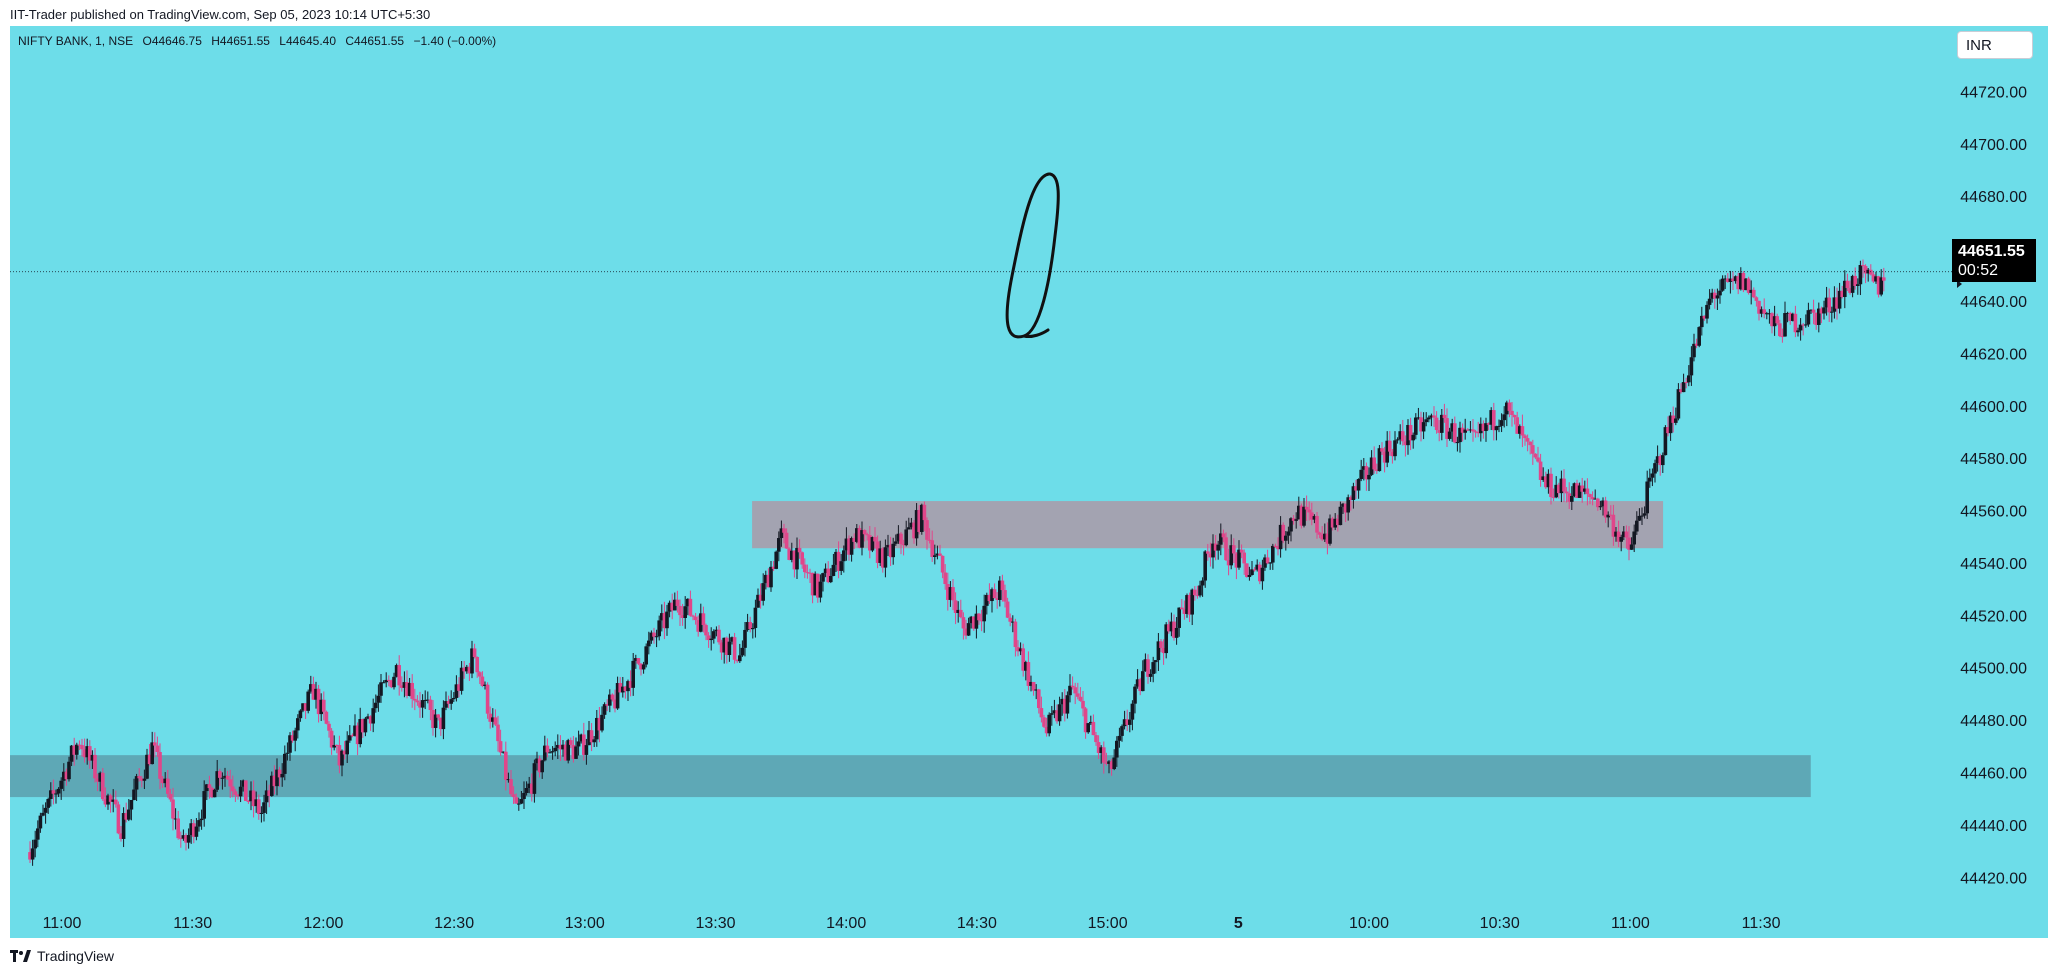 The width and height of the screenshot is (2048, 972). Describe the element at coordinates (62, 956) in the screenshot. I see `tradingview-logo: TradingView` at that location.